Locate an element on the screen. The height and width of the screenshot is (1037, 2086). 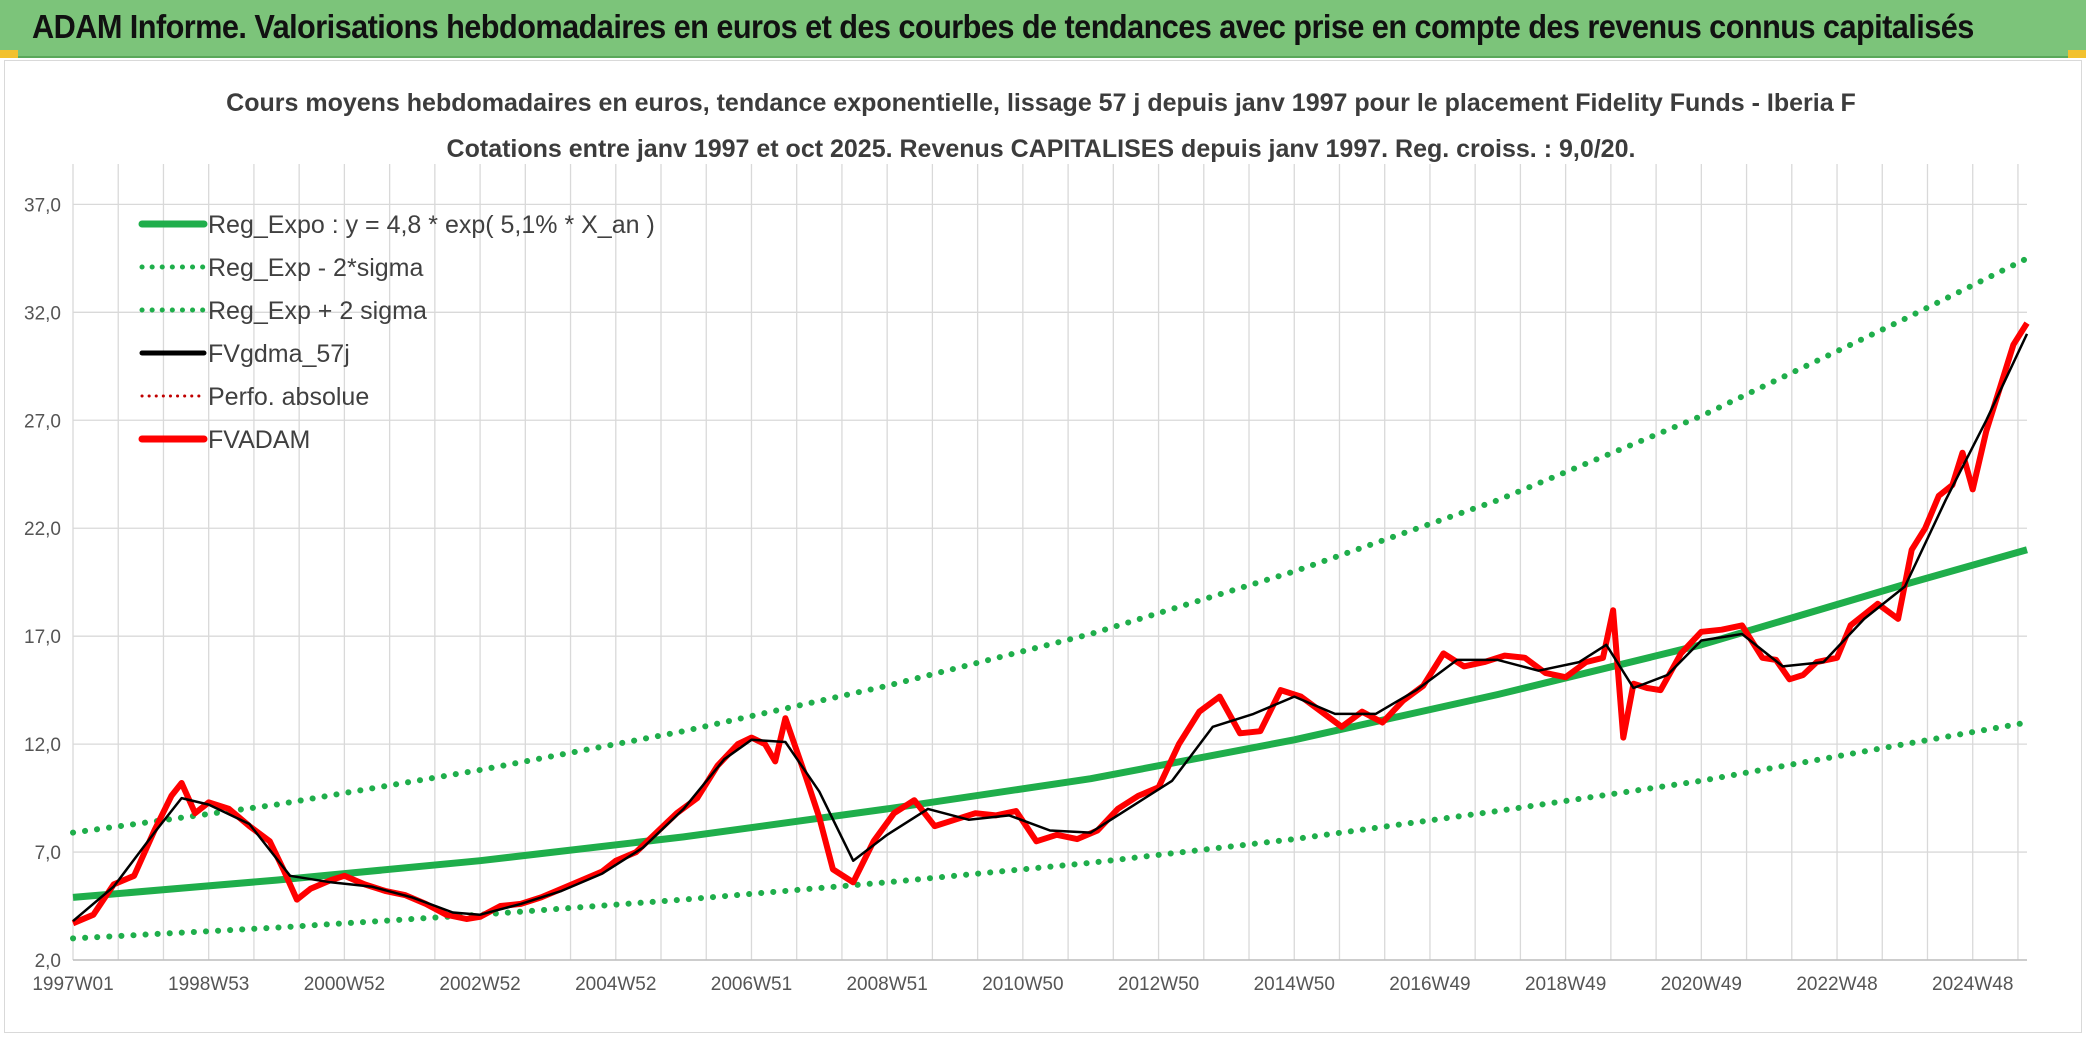
x-tick-label: 2004W52 is located at coordinates (615, 984).